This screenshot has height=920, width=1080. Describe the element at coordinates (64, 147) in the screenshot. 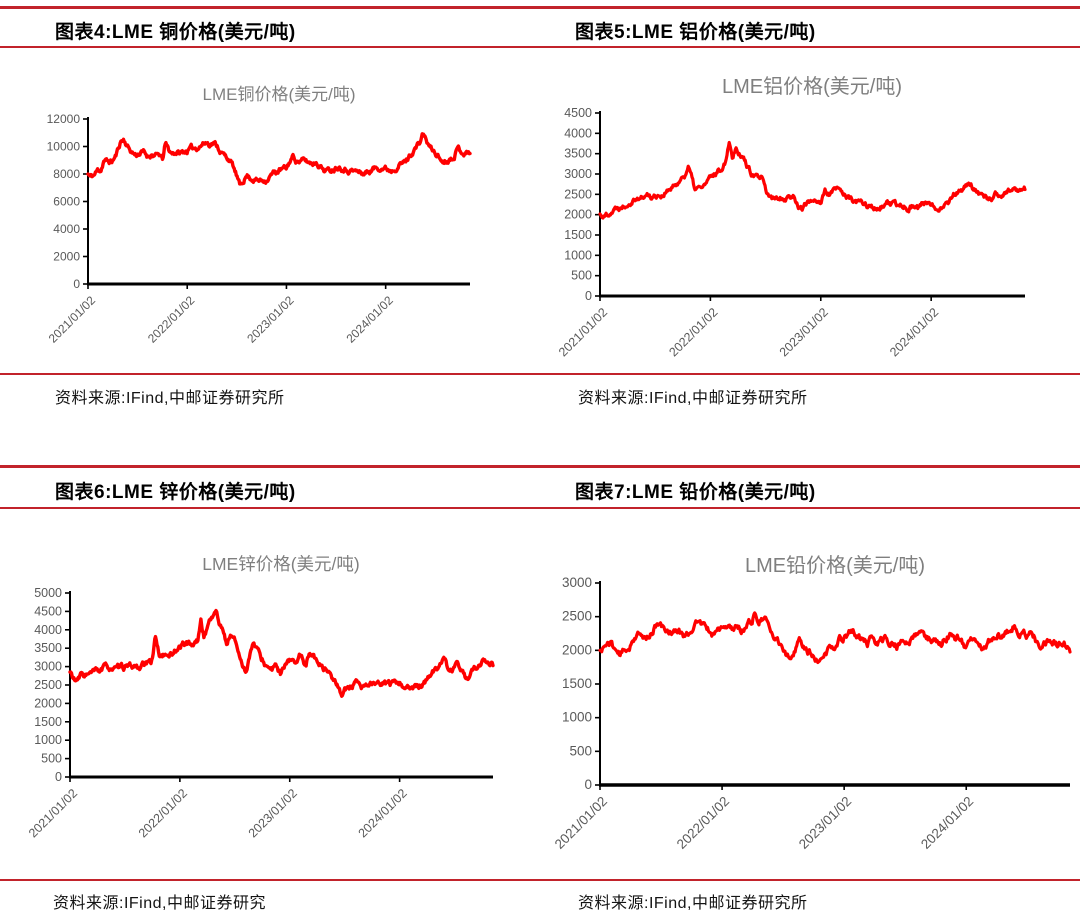

I see `y-axis-label: 10000` at that location.